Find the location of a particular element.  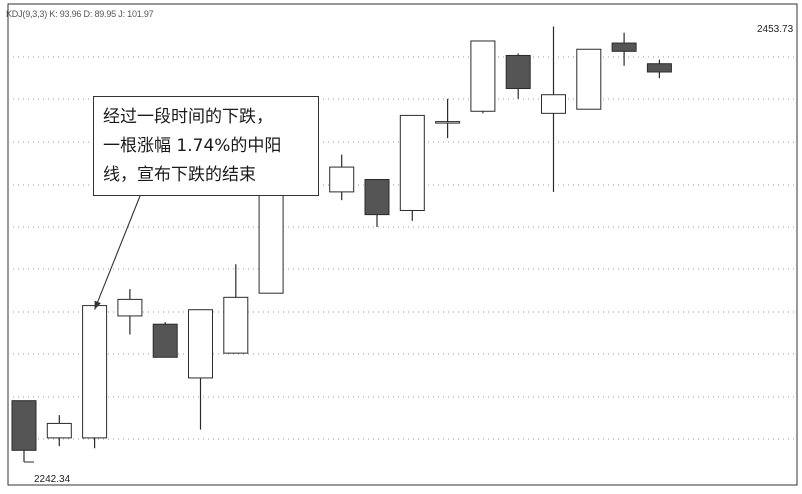

arrow-shaft is located at coordinates (117, 252).